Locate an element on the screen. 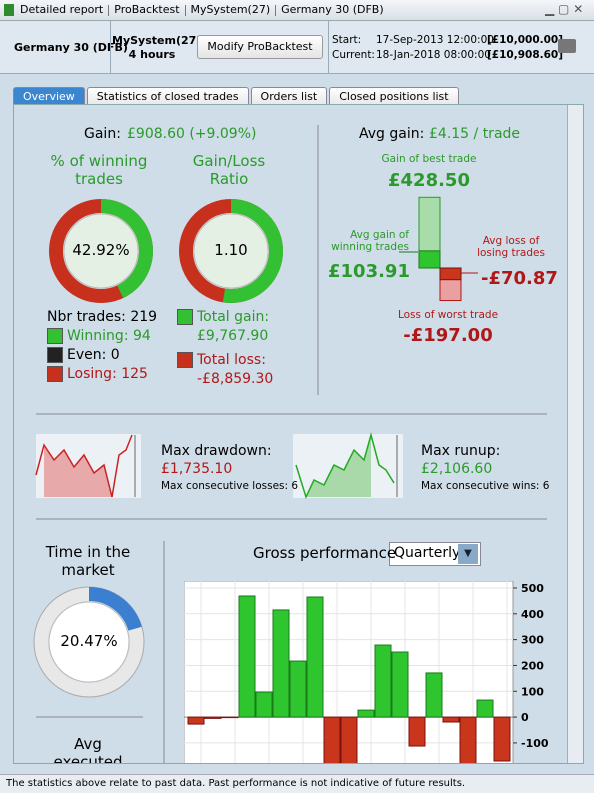  start-label: Start: is located at coordinates (347, 40).